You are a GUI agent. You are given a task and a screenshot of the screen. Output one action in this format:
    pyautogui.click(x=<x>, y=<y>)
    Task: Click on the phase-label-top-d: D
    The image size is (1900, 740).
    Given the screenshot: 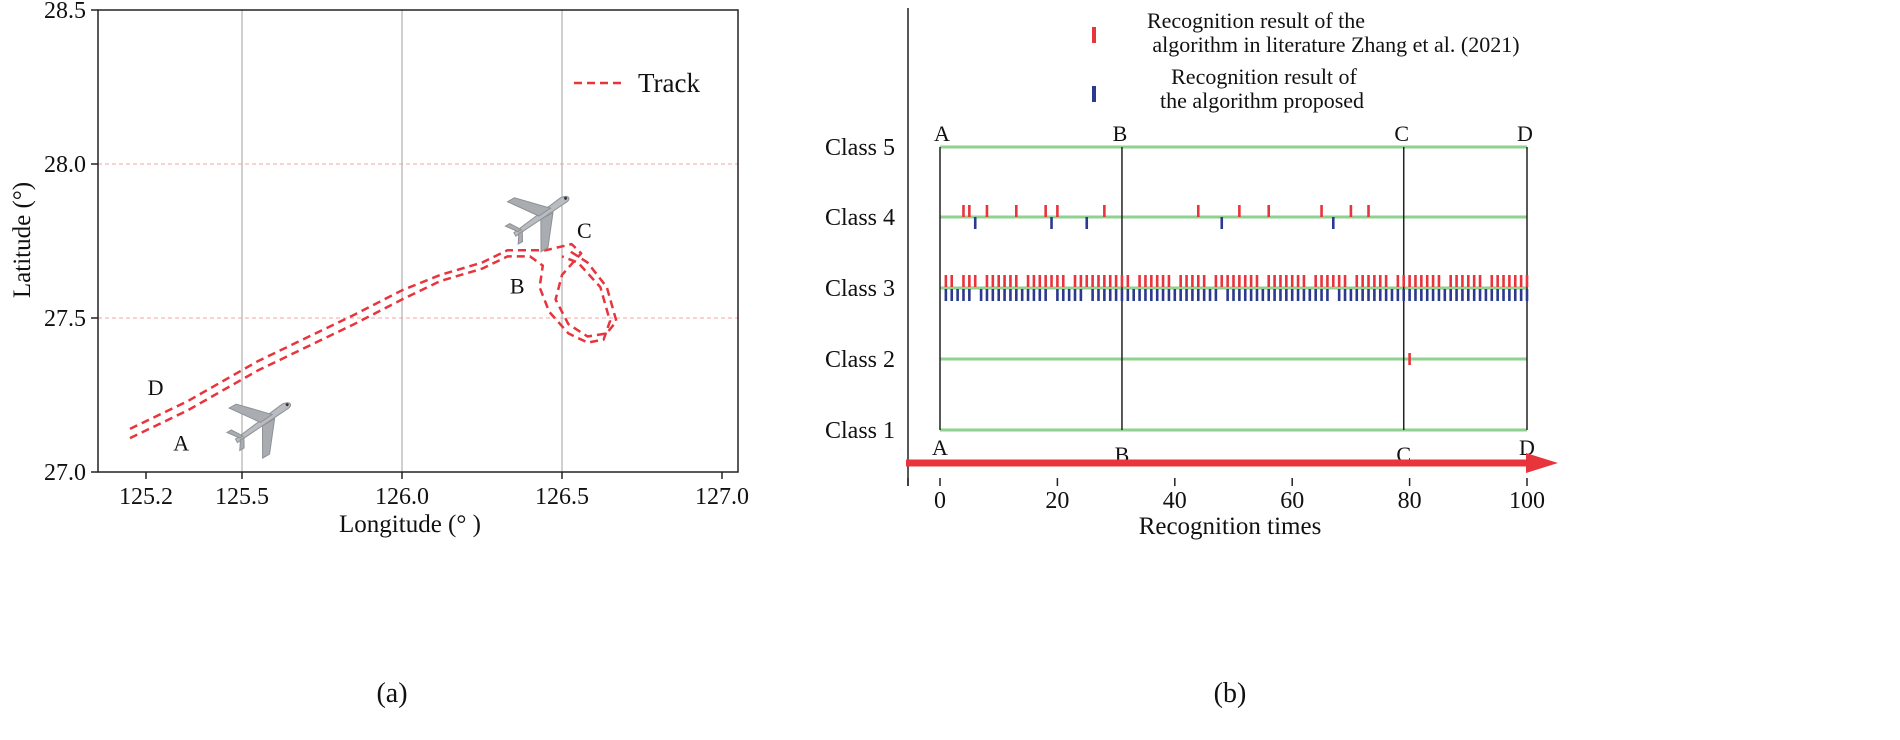 What is the action you would take?
    pyautogui.click(x=1525, y=133)
    